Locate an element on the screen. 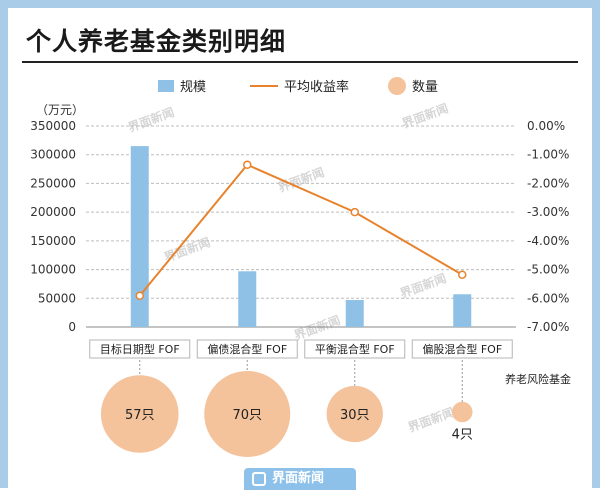 The height and width of the screenshot is (490, 600). x-category-label: 偏股混合型 FOF is located at coordinates (462, 349).